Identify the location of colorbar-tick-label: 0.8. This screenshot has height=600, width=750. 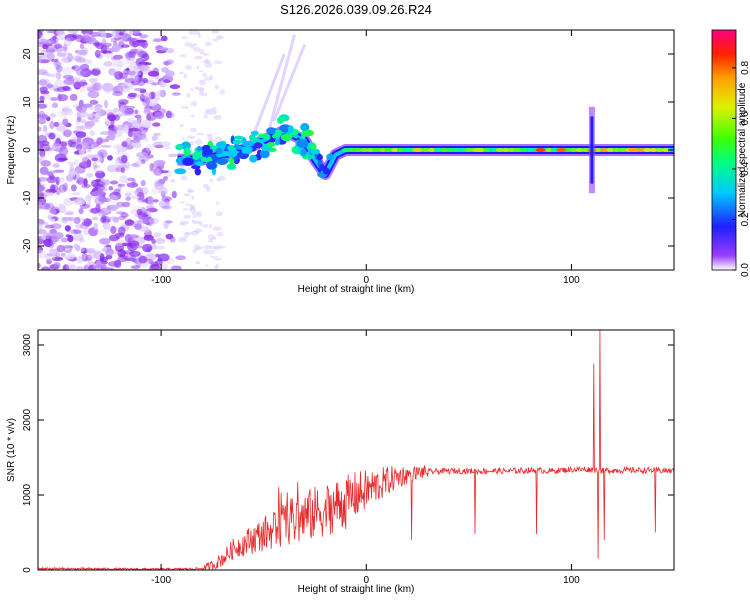
(745, 68).